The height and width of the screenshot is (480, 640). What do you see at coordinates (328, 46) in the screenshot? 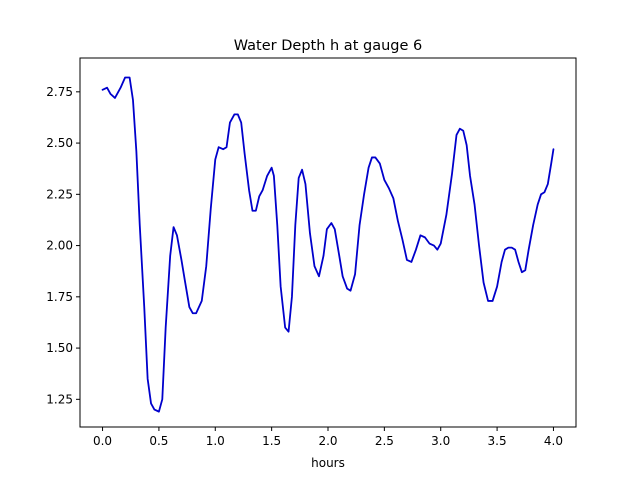
I see `chart-title: Water Depth h at gauge 6` at bounding box center [328, 46].